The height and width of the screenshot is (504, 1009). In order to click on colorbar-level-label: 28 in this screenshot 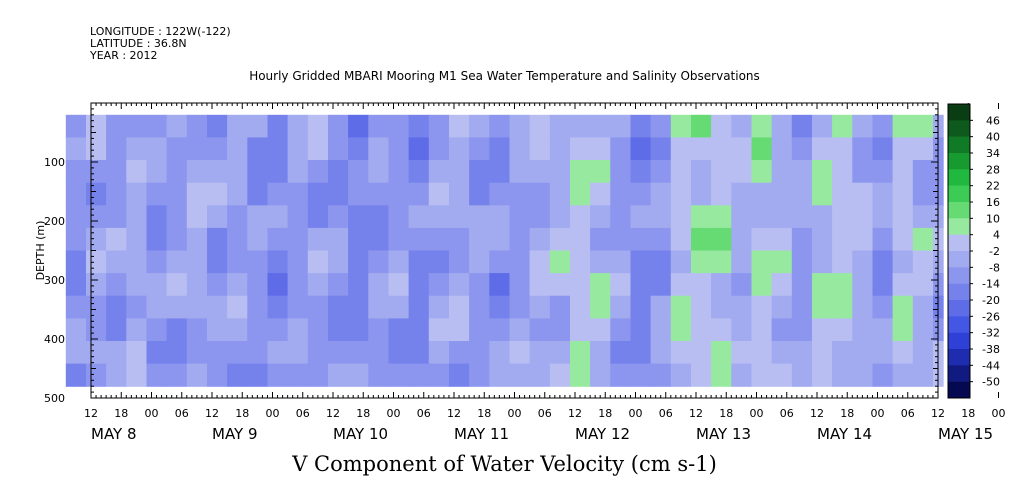, I will do `click(993, 169)`.